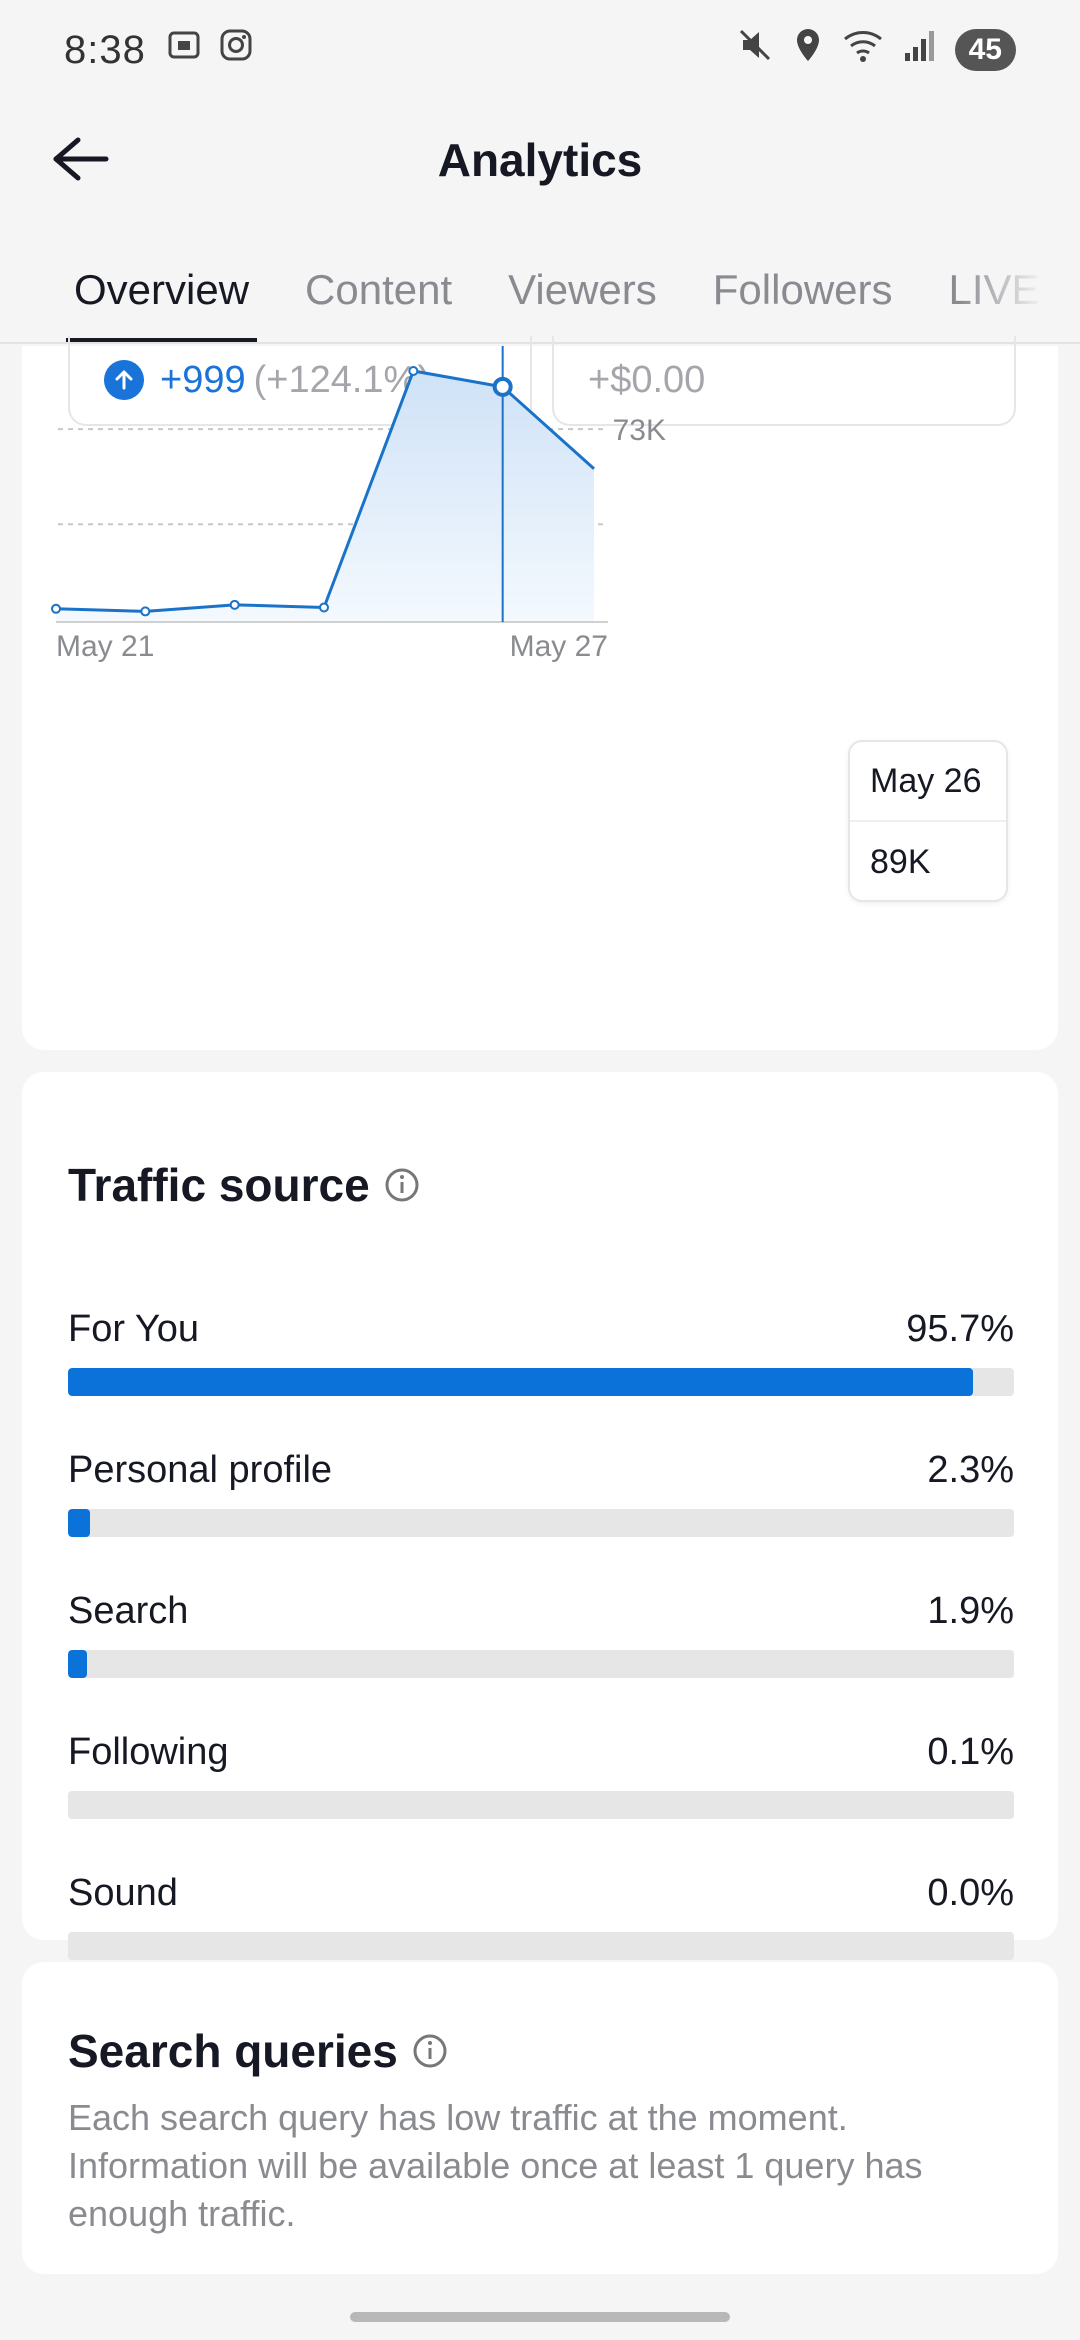 The height and width of the screenshot is (2340, 1080). I want to click on stat-delta: +999, so click(203, 379).